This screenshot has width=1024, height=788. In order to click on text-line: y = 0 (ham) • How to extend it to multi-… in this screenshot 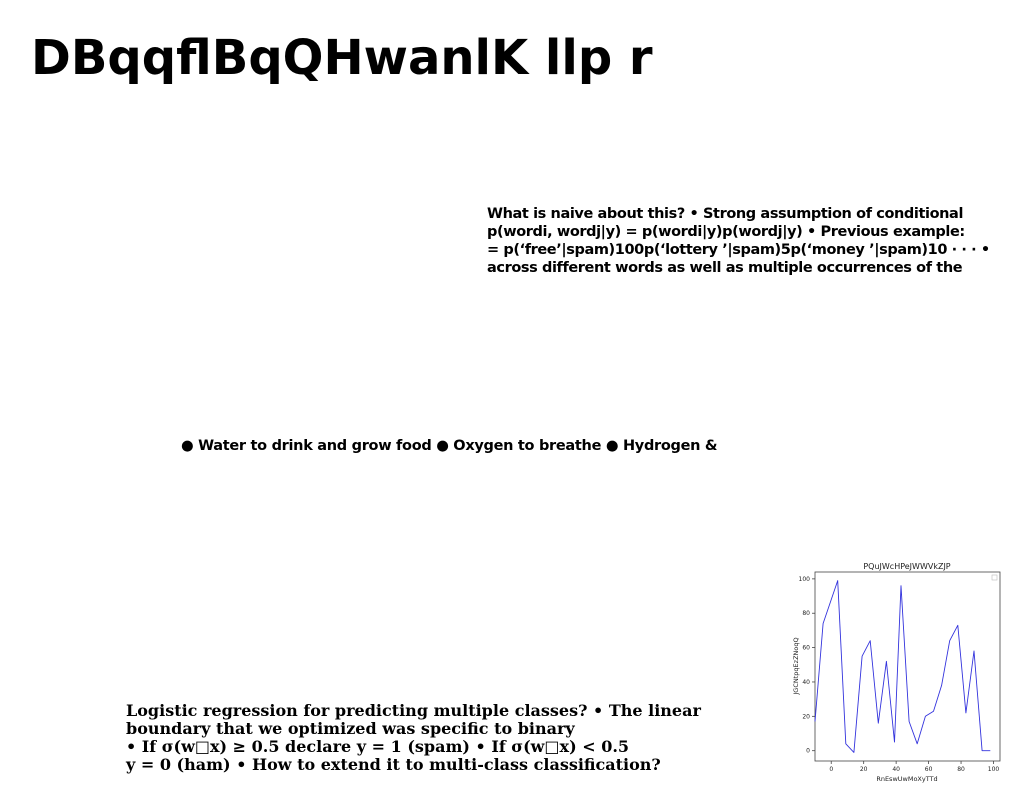, I will do `click(393, 764)`.